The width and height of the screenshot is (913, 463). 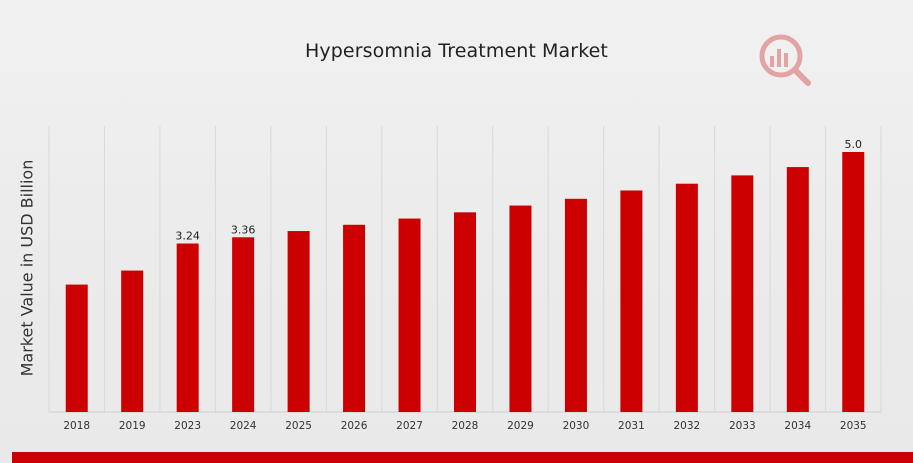 What do you see at coordinates (853, 282) in the screenshot?
I see `bar-2035` at bounding box center [853, 282].